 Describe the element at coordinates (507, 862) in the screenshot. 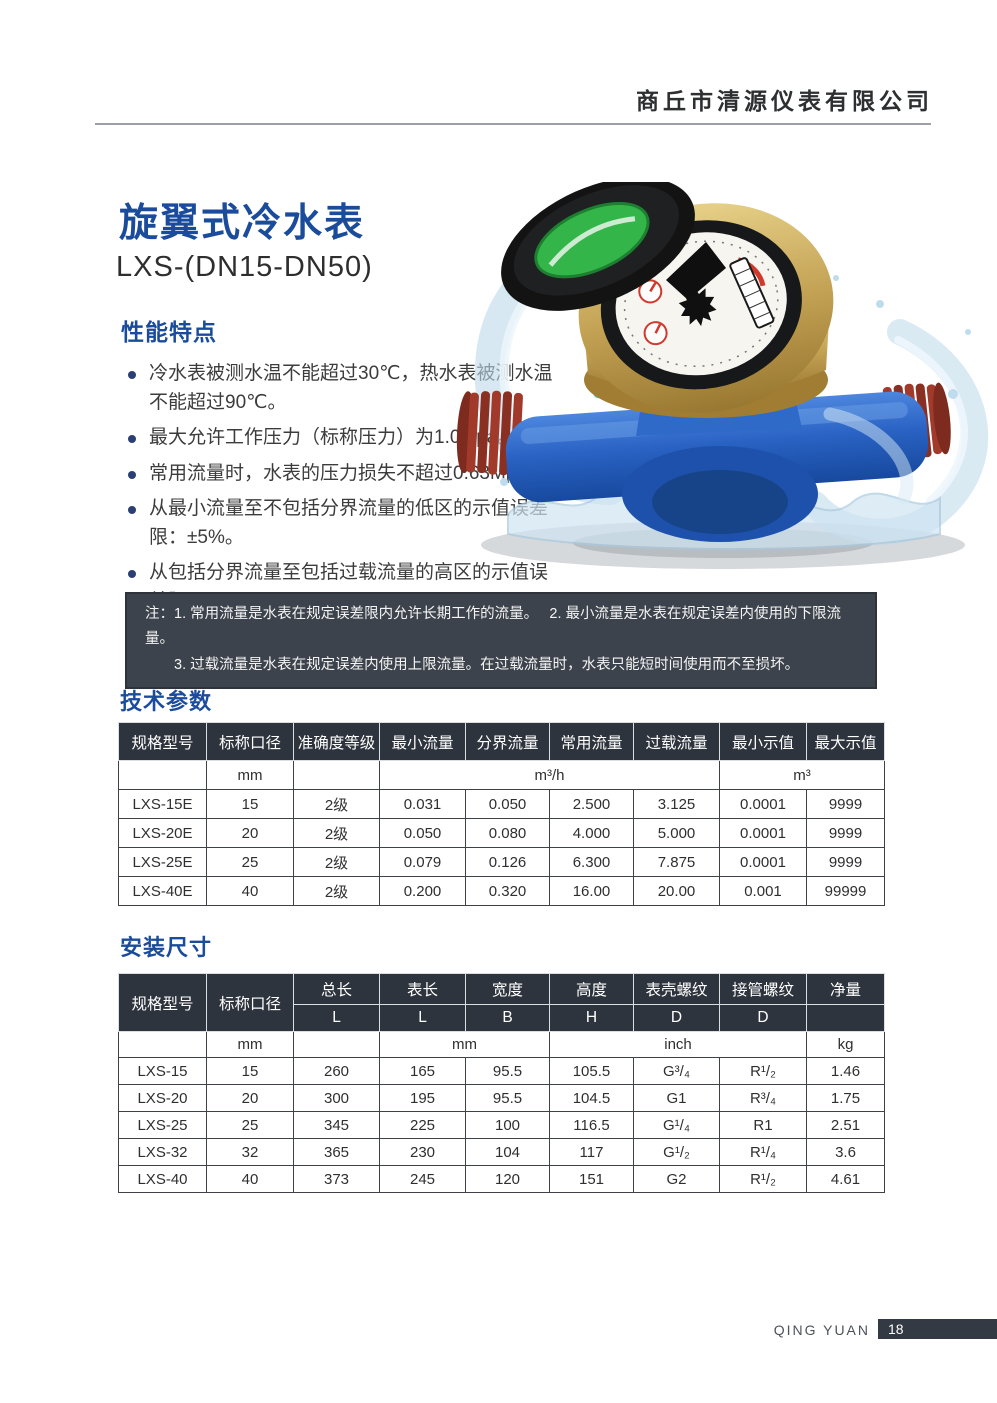

I see `cell: 0.126` at that location.